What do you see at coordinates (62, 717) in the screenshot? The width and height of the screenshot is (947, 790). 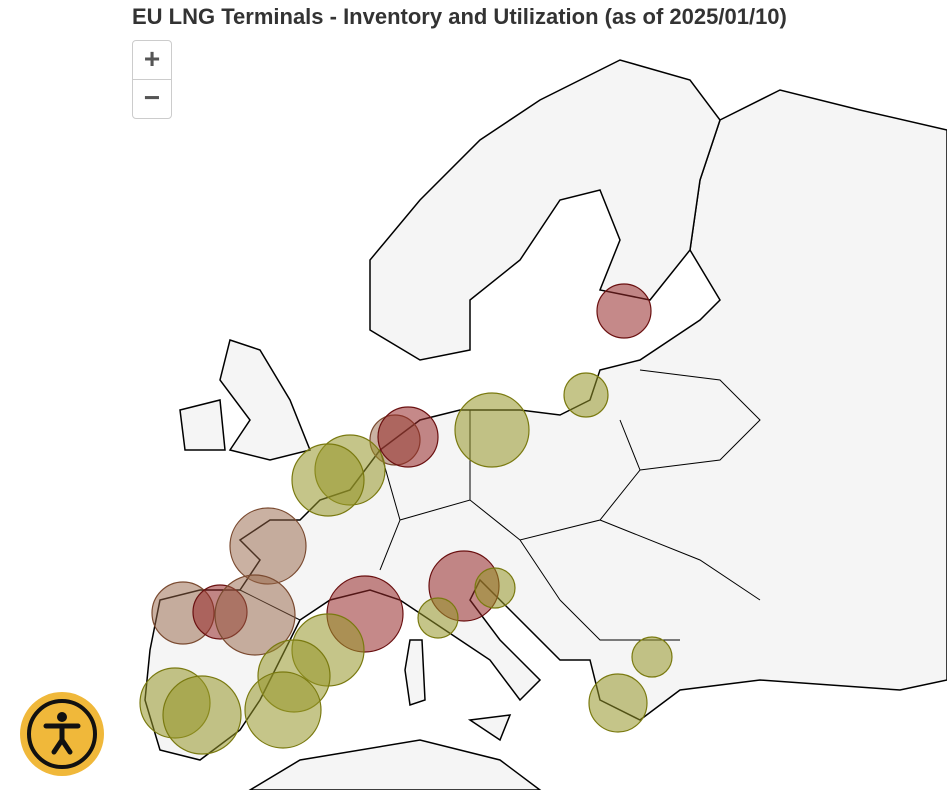 I see `accessibility-head` at bounding box center [62, 717].